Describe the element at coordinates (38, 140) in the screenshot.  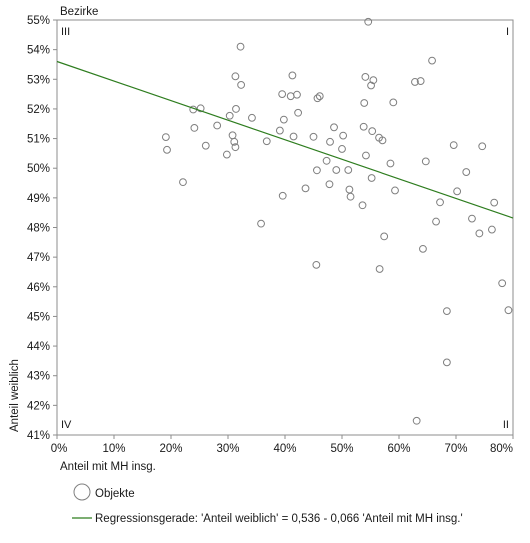
I see `y-tick-label: 51%` at that location.